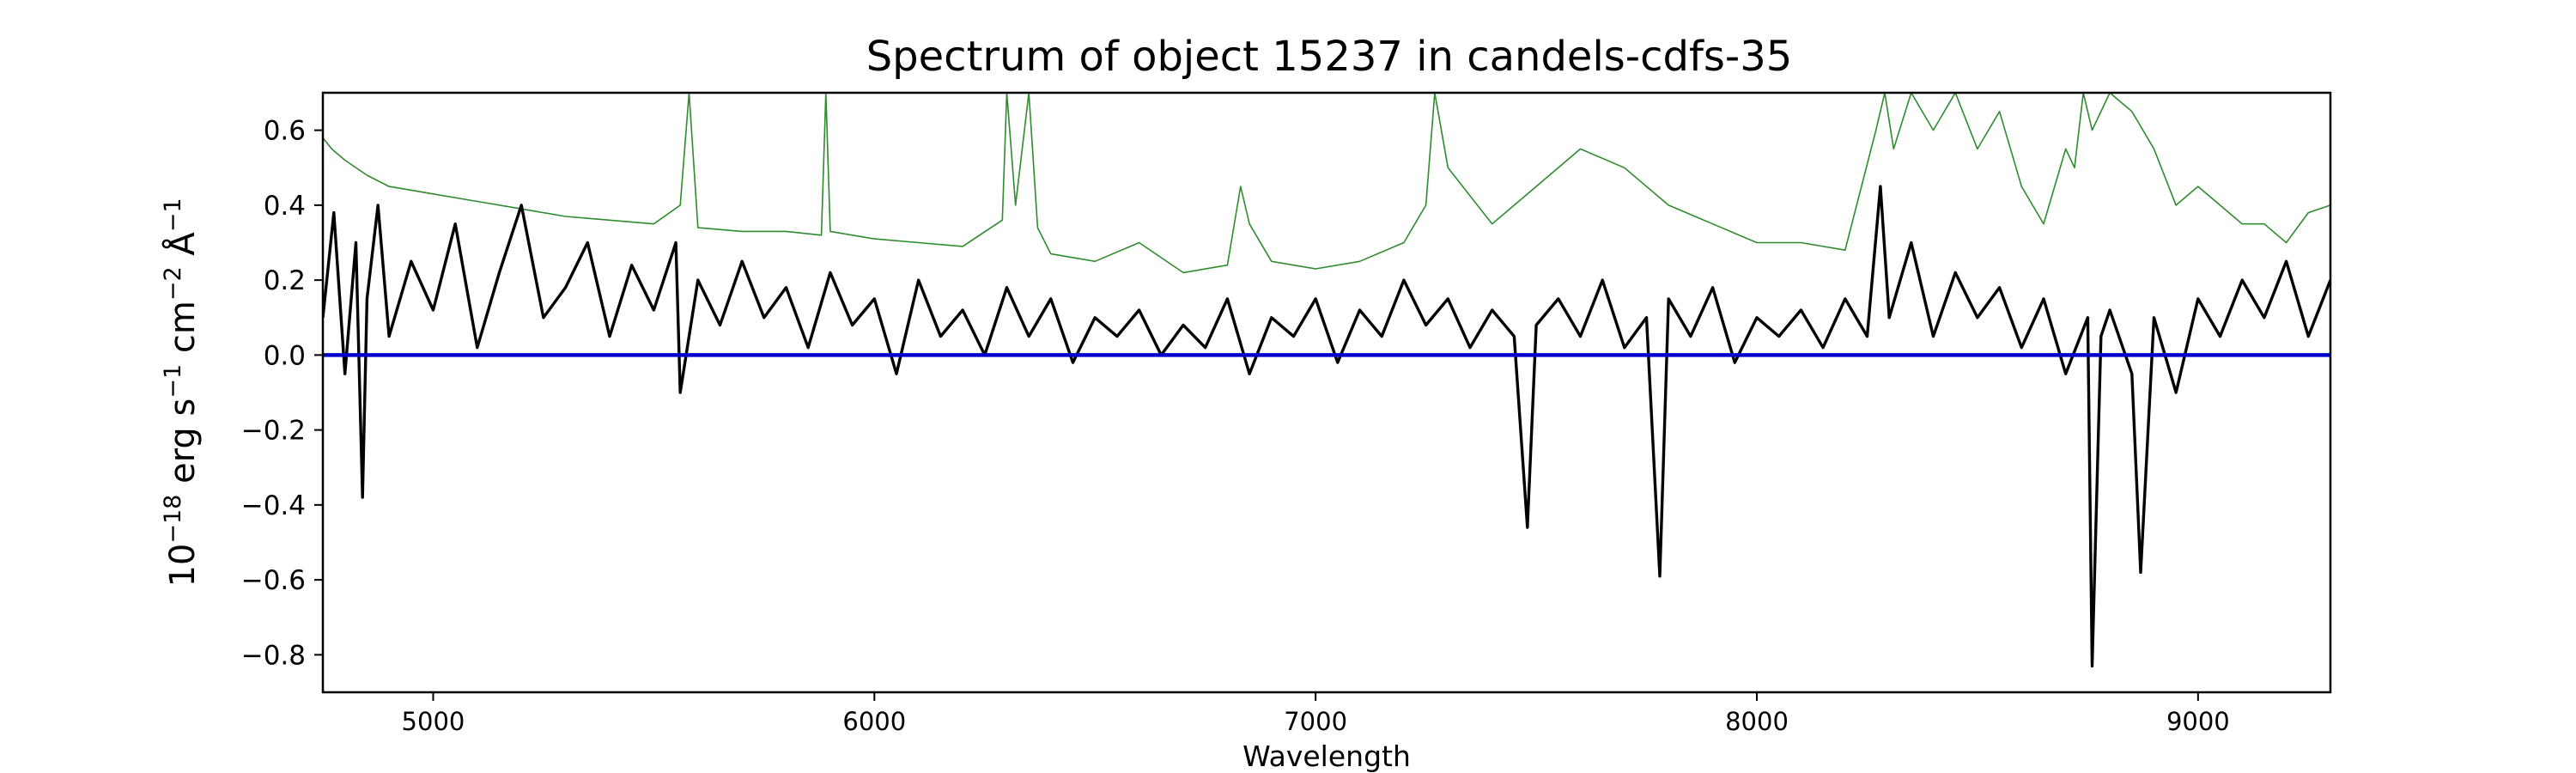  What do you see at coordinates (433, 721) in the screenshot?
I see `x-tick-label: 5000` at bounding box center [433, 721].